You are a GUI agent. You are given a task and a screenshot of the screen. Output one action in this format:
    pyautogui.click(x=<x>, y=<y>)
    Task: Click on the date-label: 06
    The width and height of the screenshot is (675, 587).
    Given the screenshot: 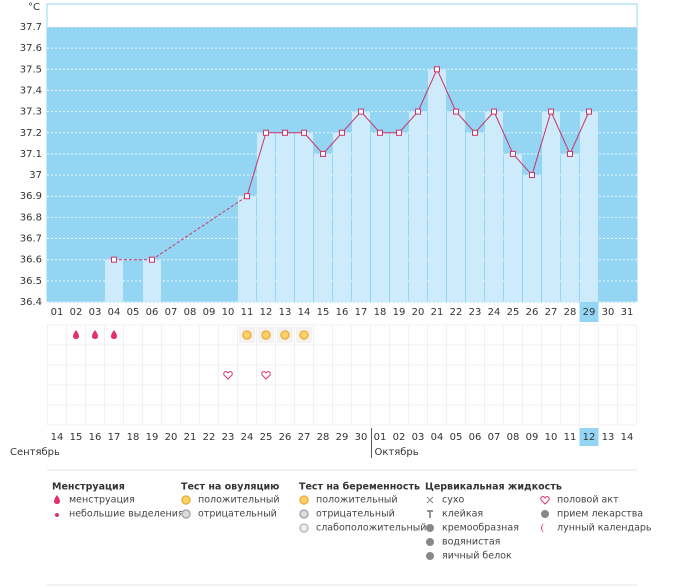 What is the action you would take?
    pyautogui.click(x=475, y=437)
    